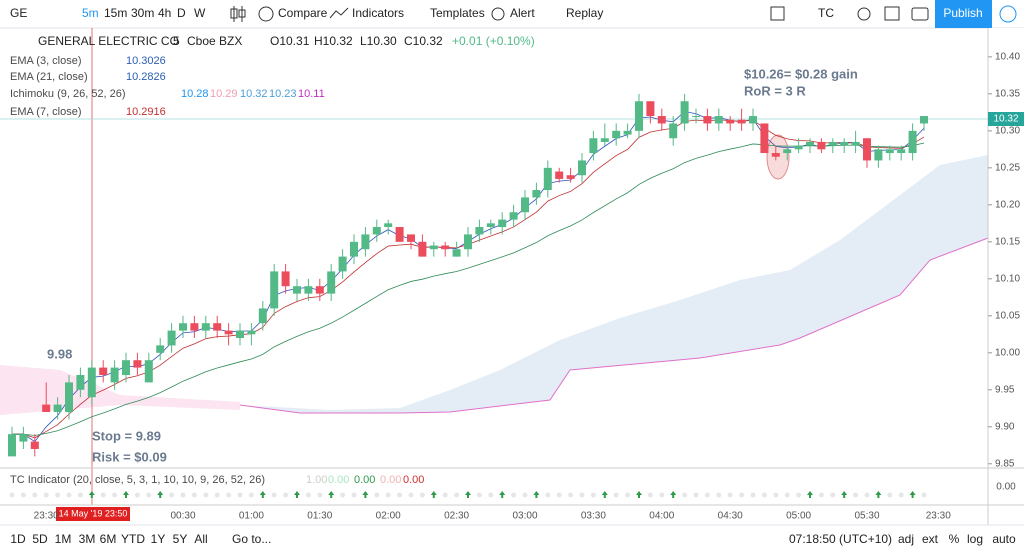  What do you see at coordinates (266, 14) in the screenshot?
I see `compare-icon` at bounding box center [266, 14].